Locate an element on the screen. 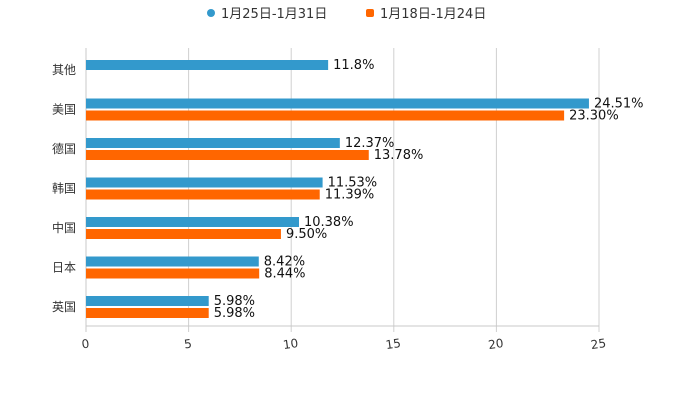 The width and height of the screenshot is (700, 400). legend-label: 1月25日-1月31日 is located at coordinates (274, 14).